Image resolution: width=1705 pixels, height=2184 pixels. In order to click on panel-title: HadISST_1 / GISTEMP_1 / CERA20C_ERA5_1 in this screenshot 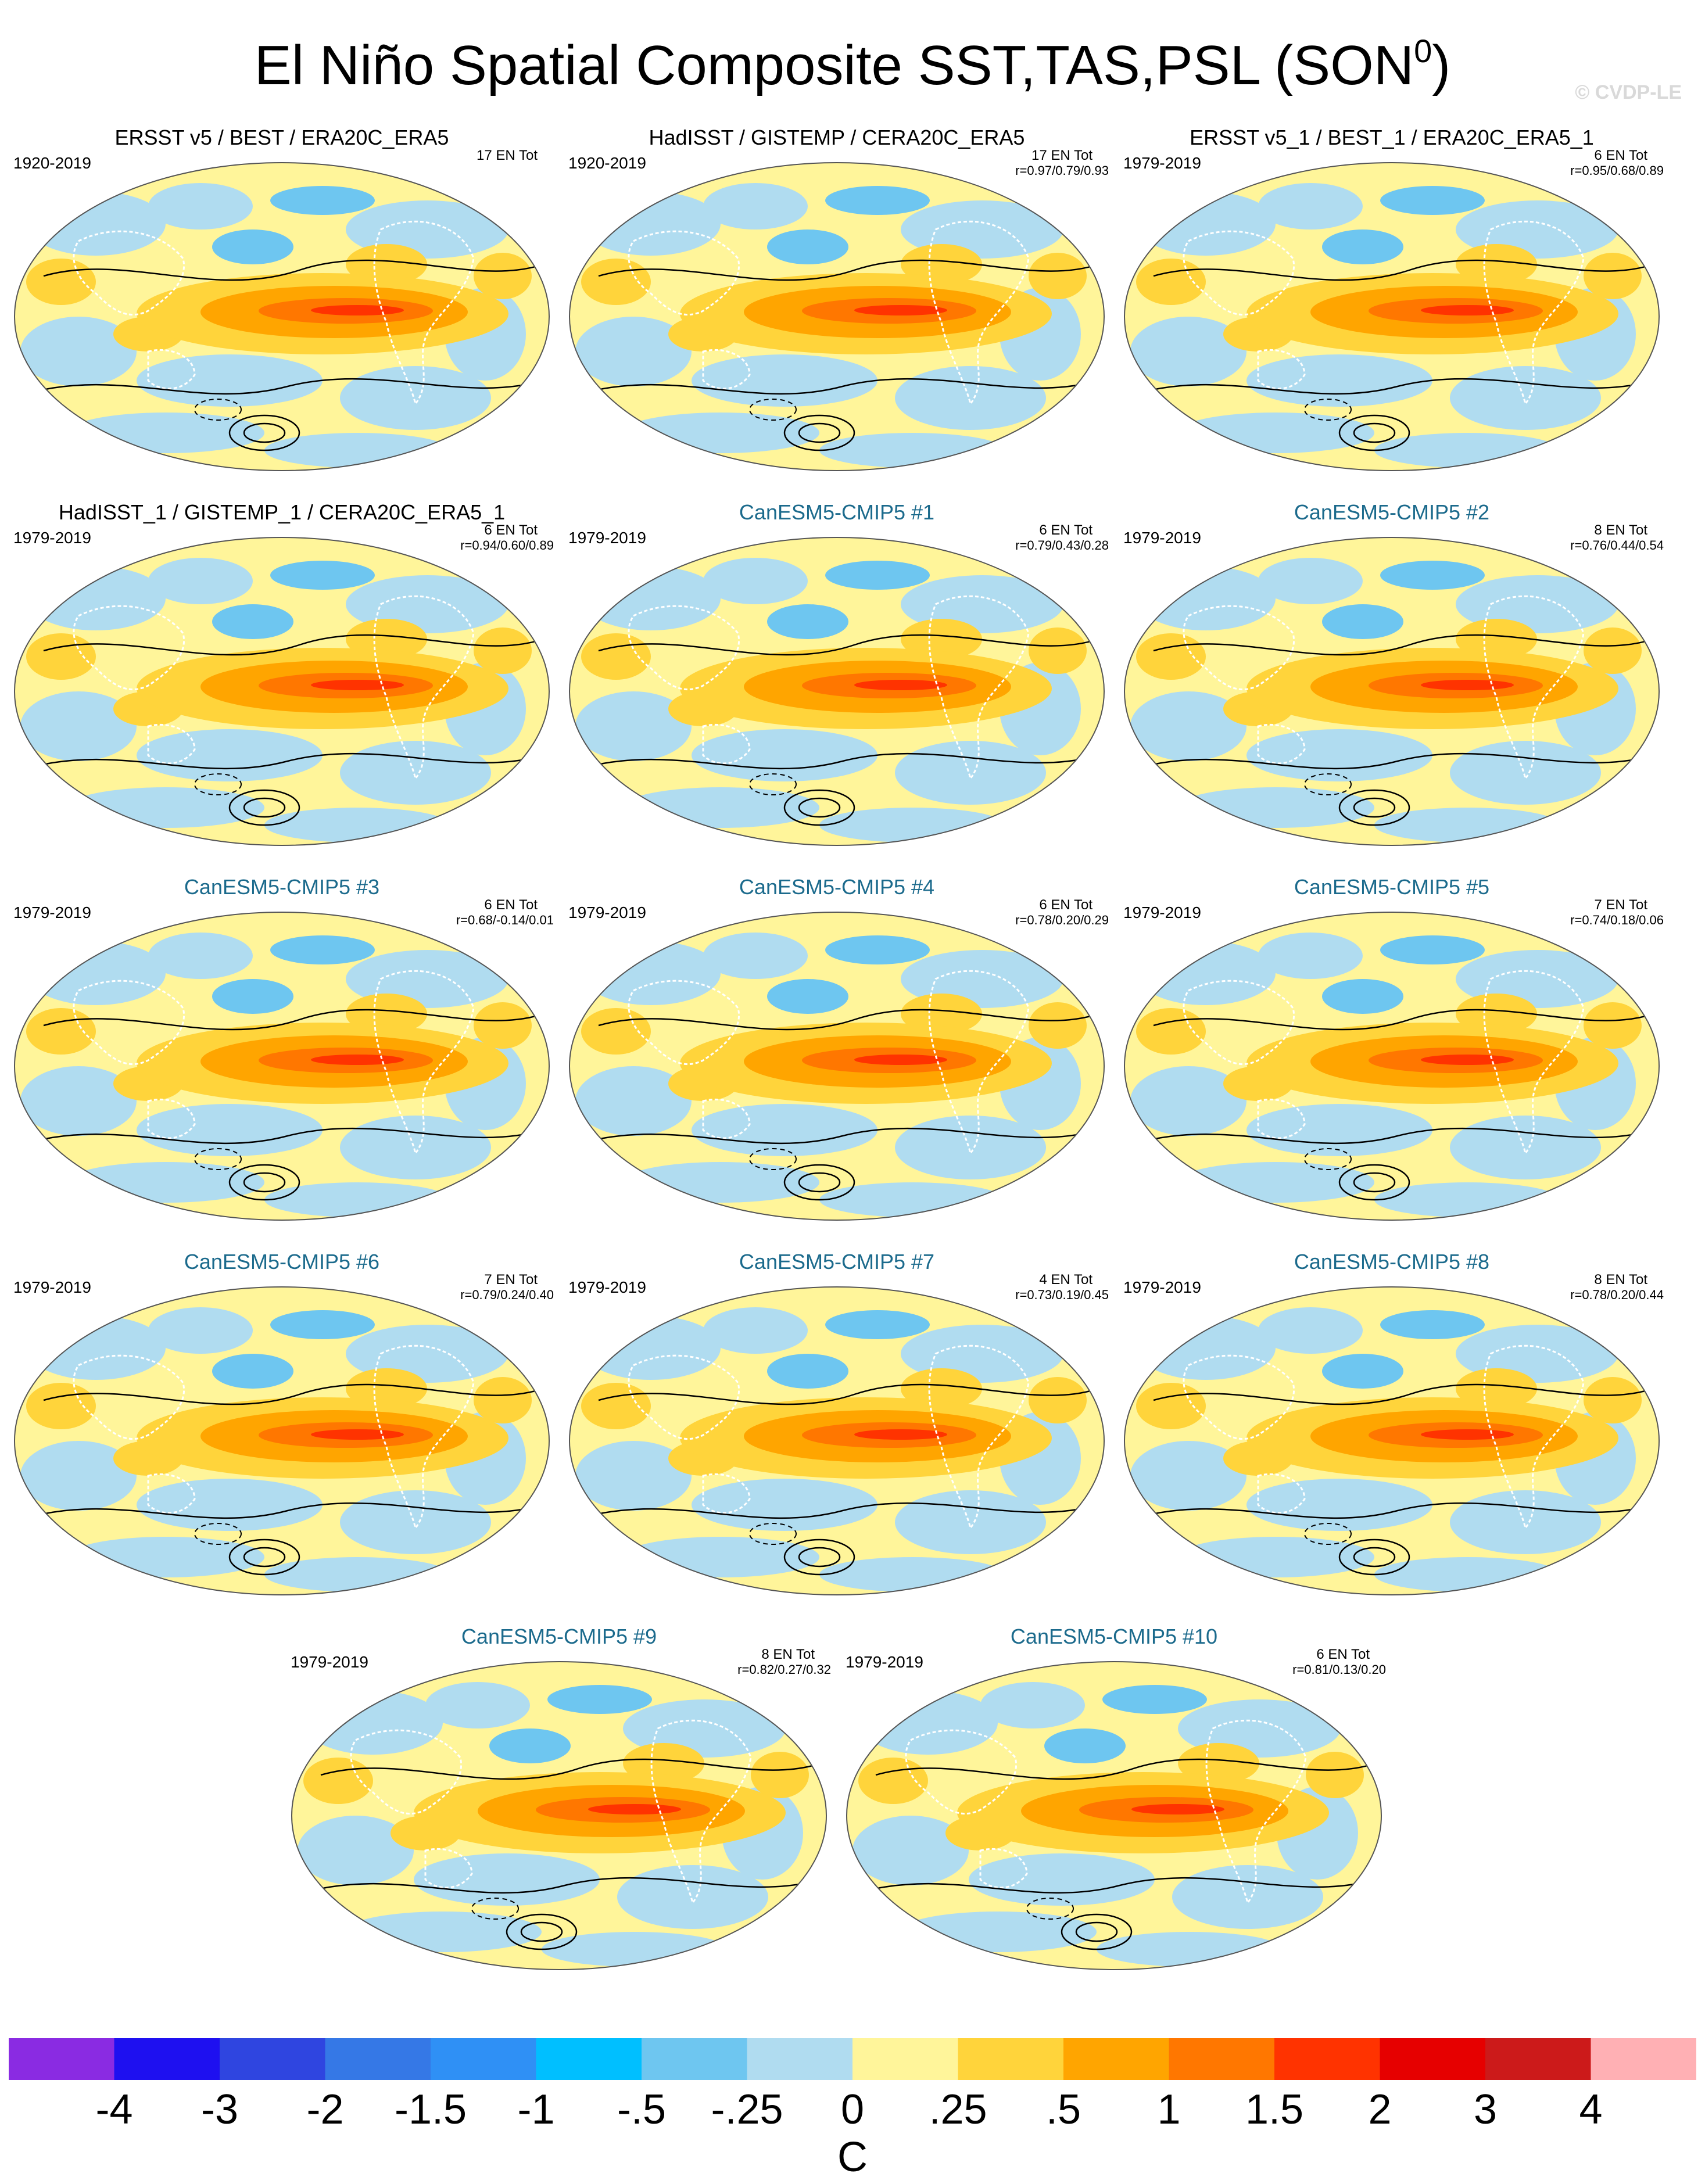, I will do `click(282, 512)`.